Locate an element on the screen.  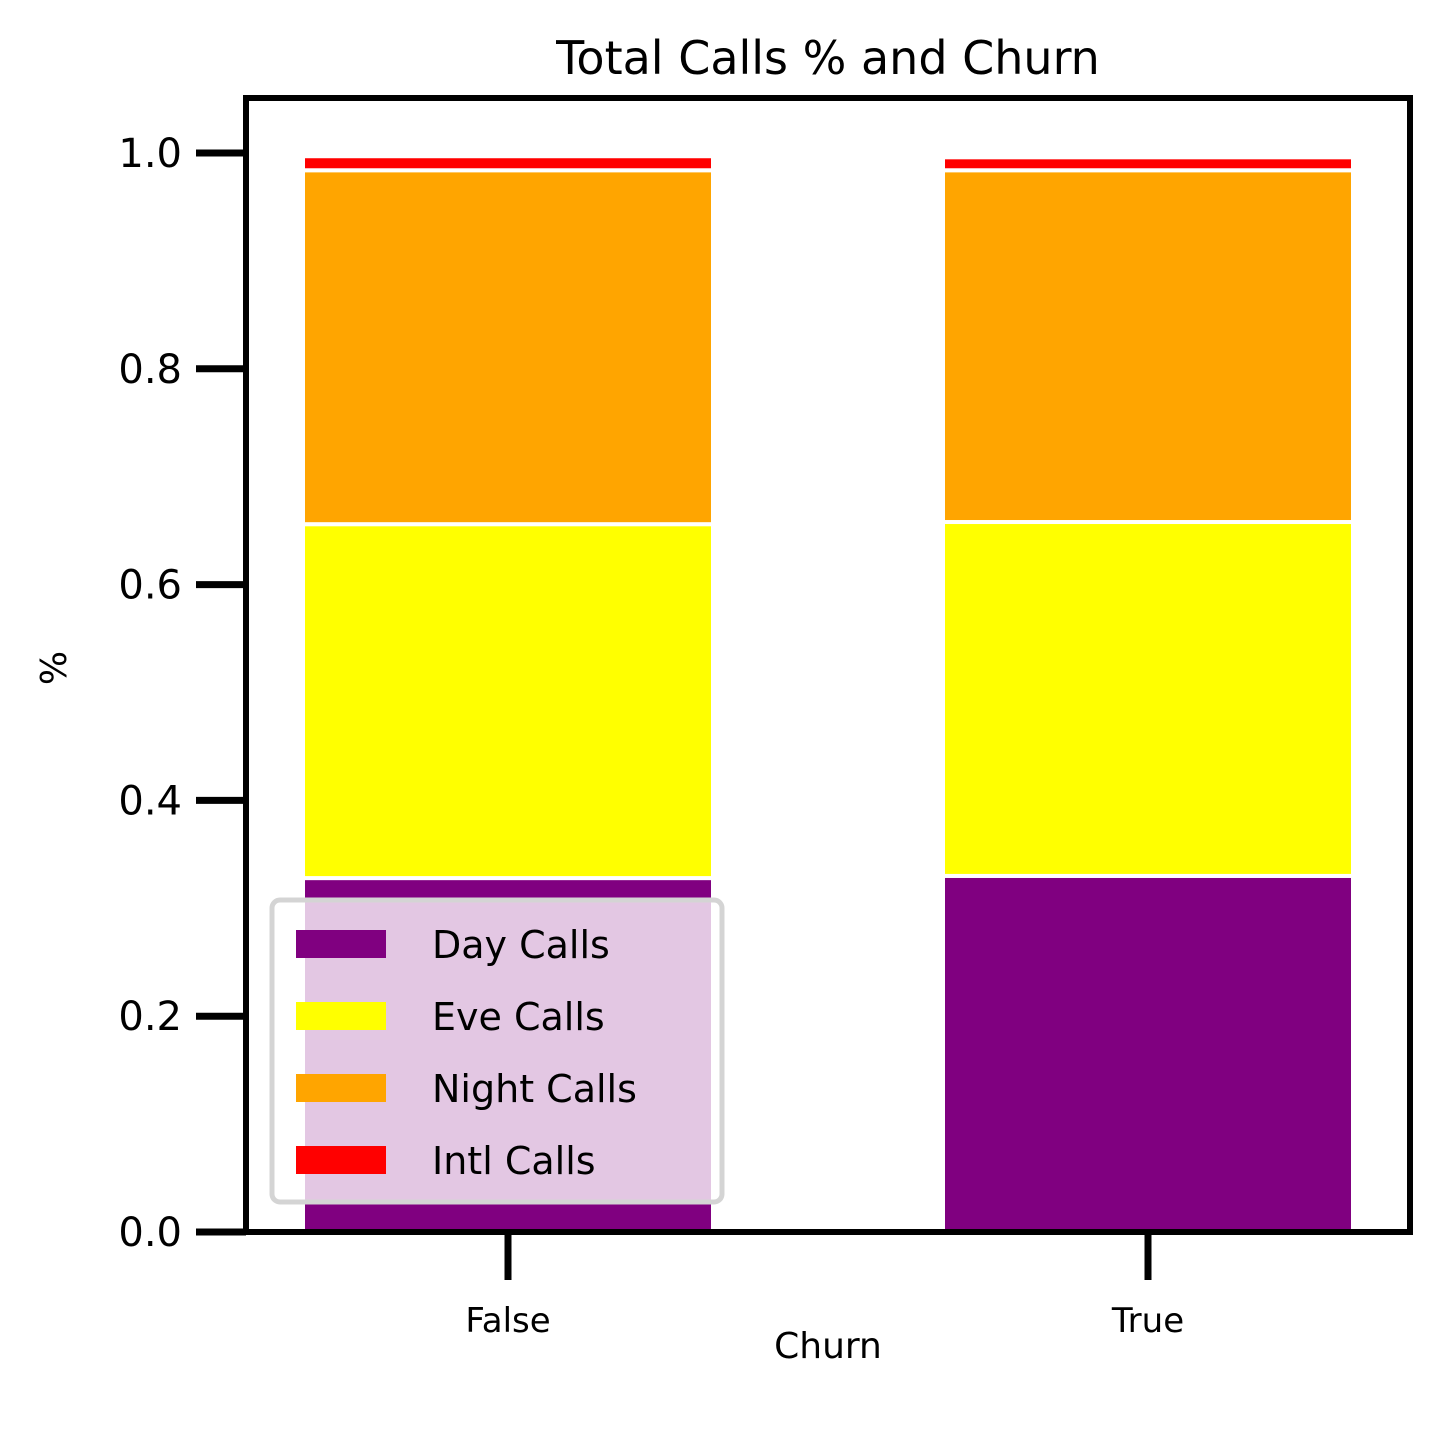
x-axis: False True is located at coordinates (824, 1286).